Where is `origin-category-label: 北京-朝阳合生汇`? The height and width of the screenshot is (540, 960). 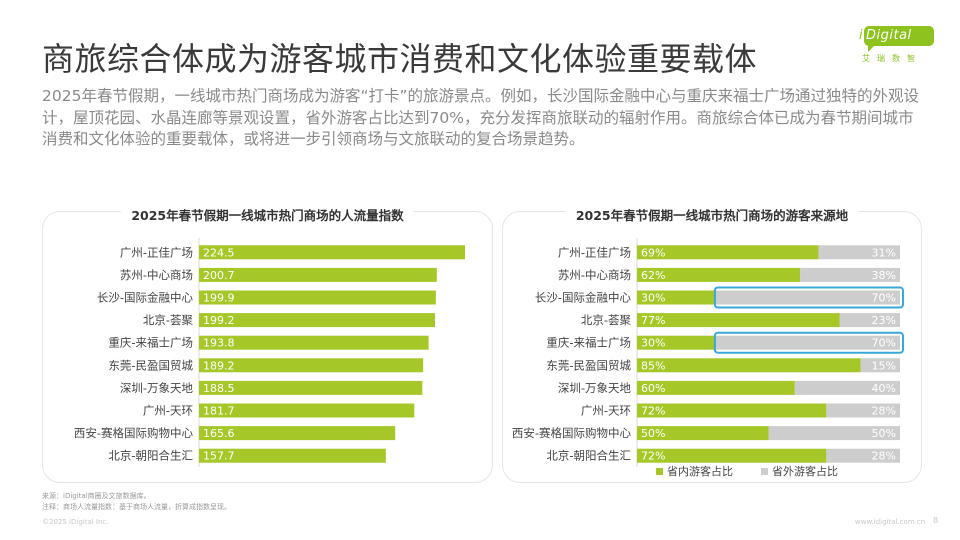
origin-category-label: 北京-朝阳合生汇 is located at coordinates (588, 456).